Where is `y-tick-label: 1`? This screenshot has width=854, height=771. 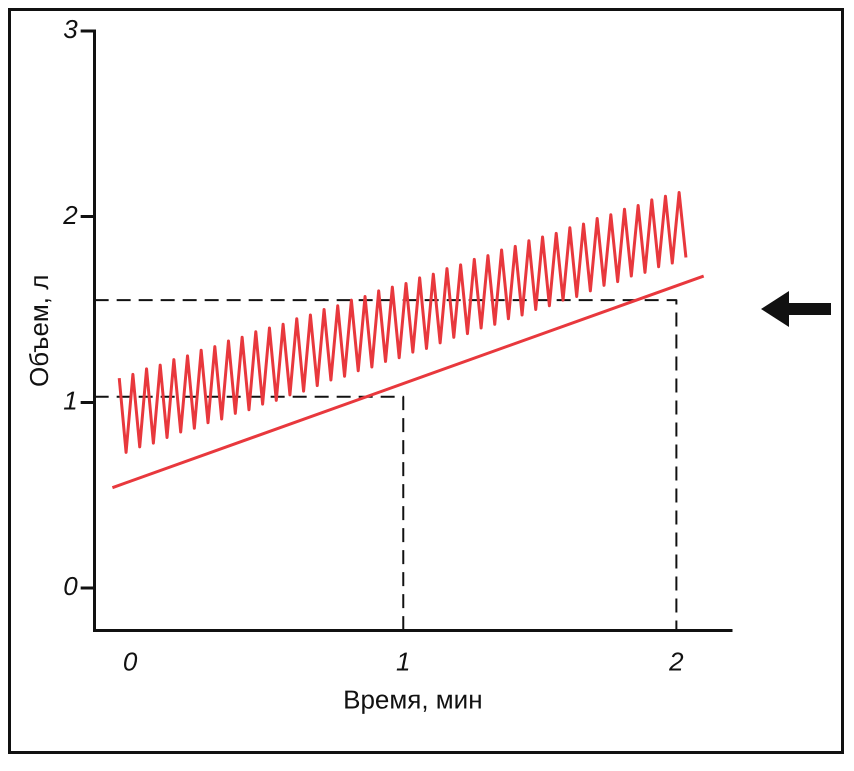
y-tick-label: 1 is located at coordinates (70, 401).